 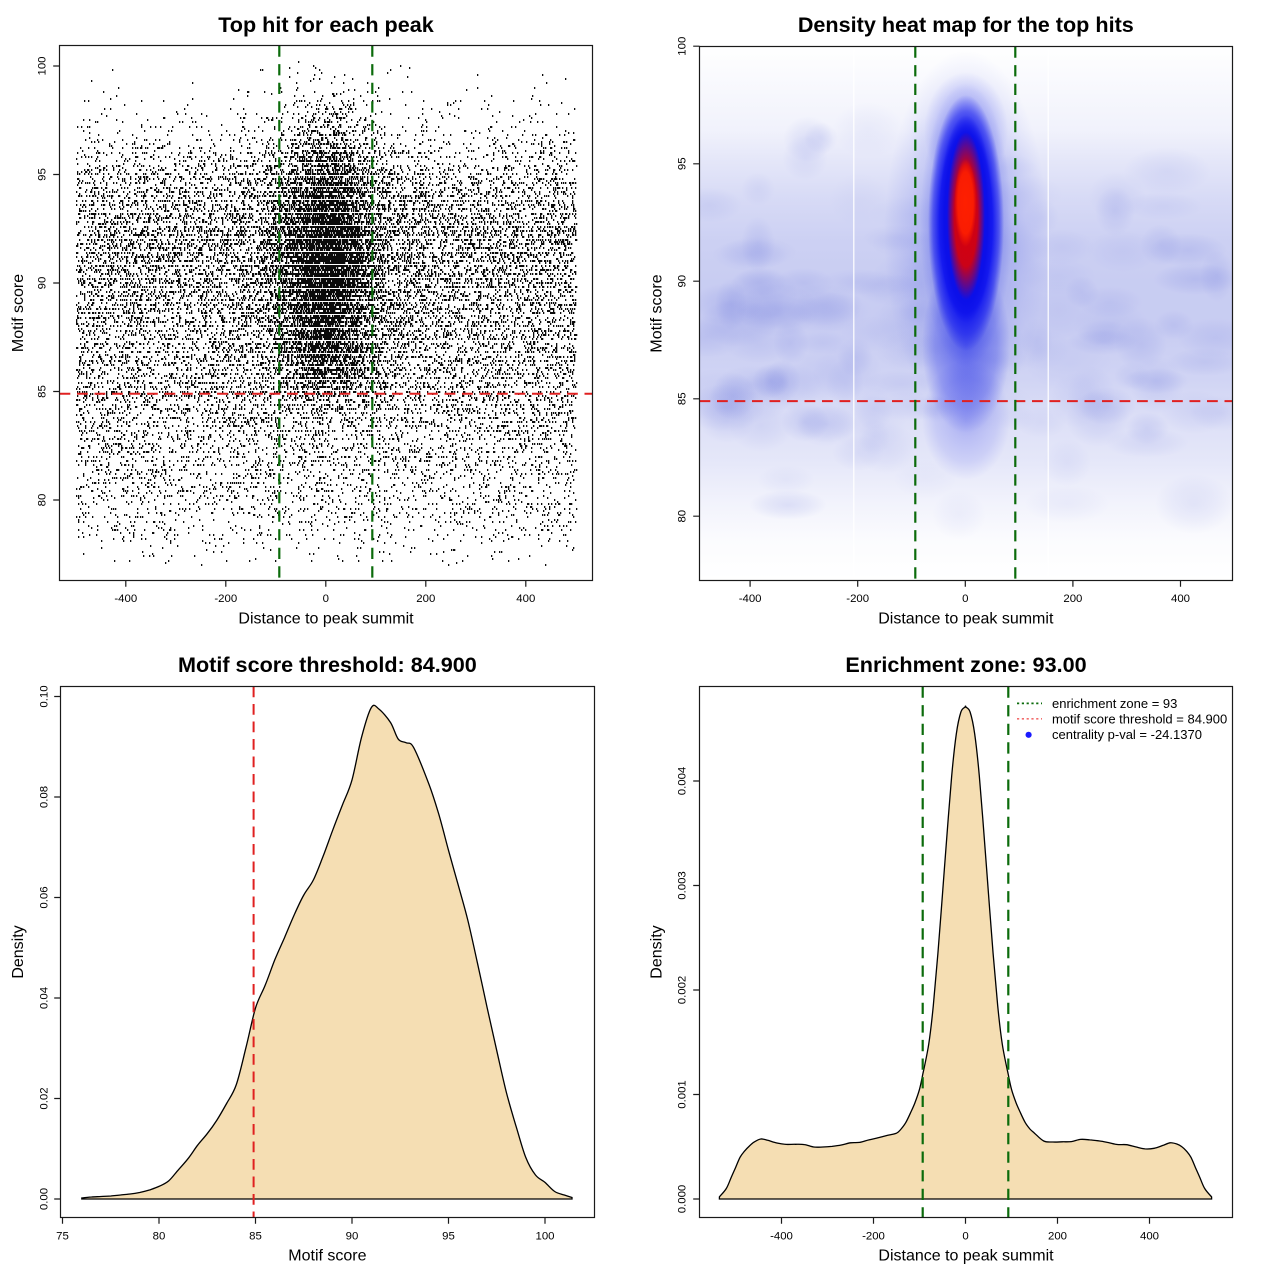 I want to click on svg-text: 0.002, so click(x=683, y=990).